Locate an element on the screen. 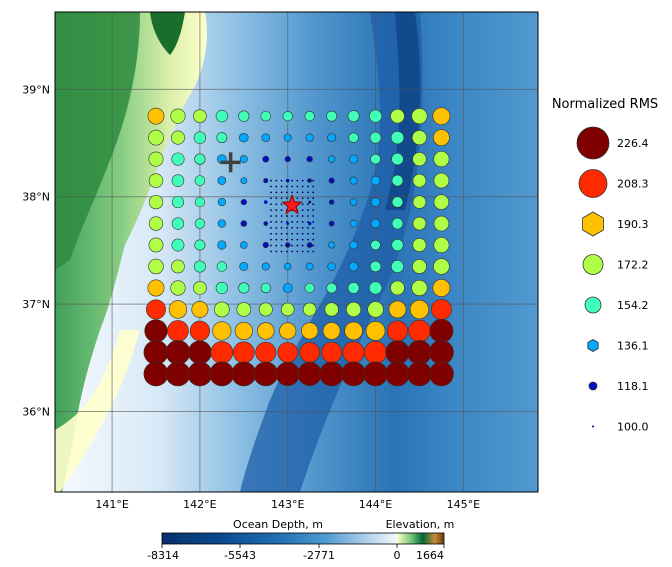 Image resolution: width=672 pixels, height=567 pixels. lon-tick-label: 145°E is located at coordinates (463, 504).